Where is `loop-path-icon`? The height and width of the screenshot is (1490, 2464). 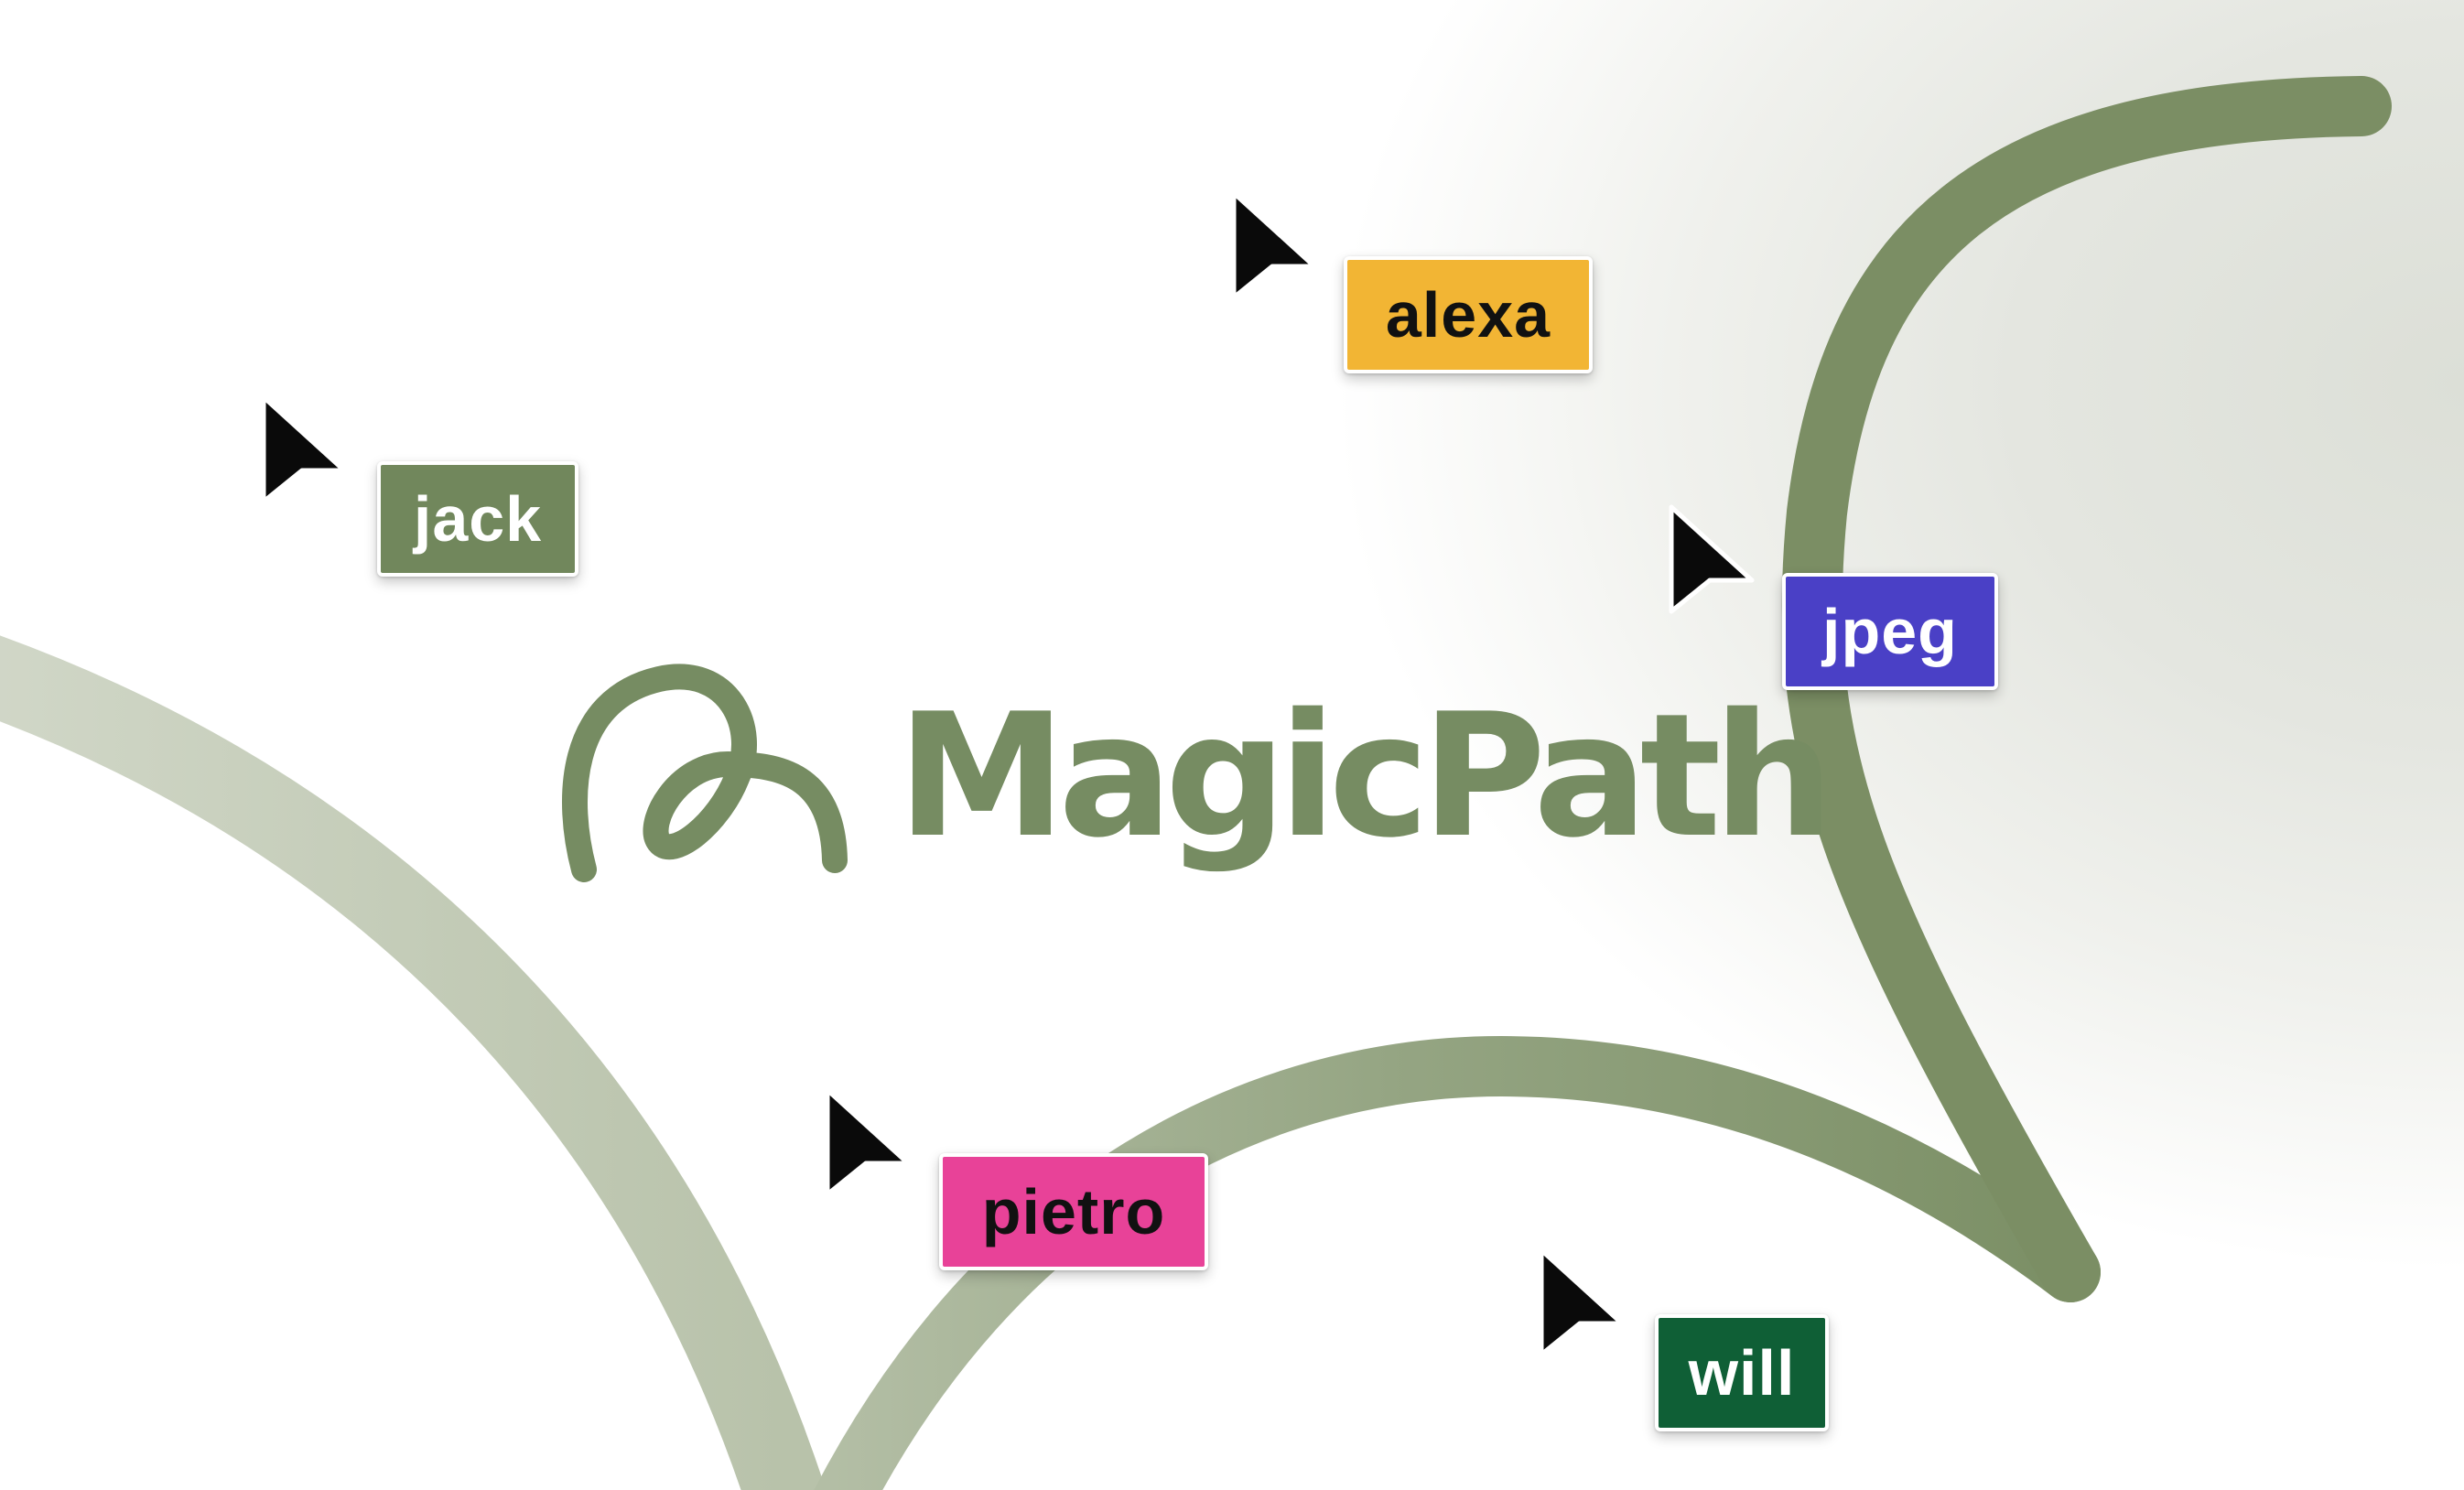 loop-path-icon is located at coordinates (705, 773).